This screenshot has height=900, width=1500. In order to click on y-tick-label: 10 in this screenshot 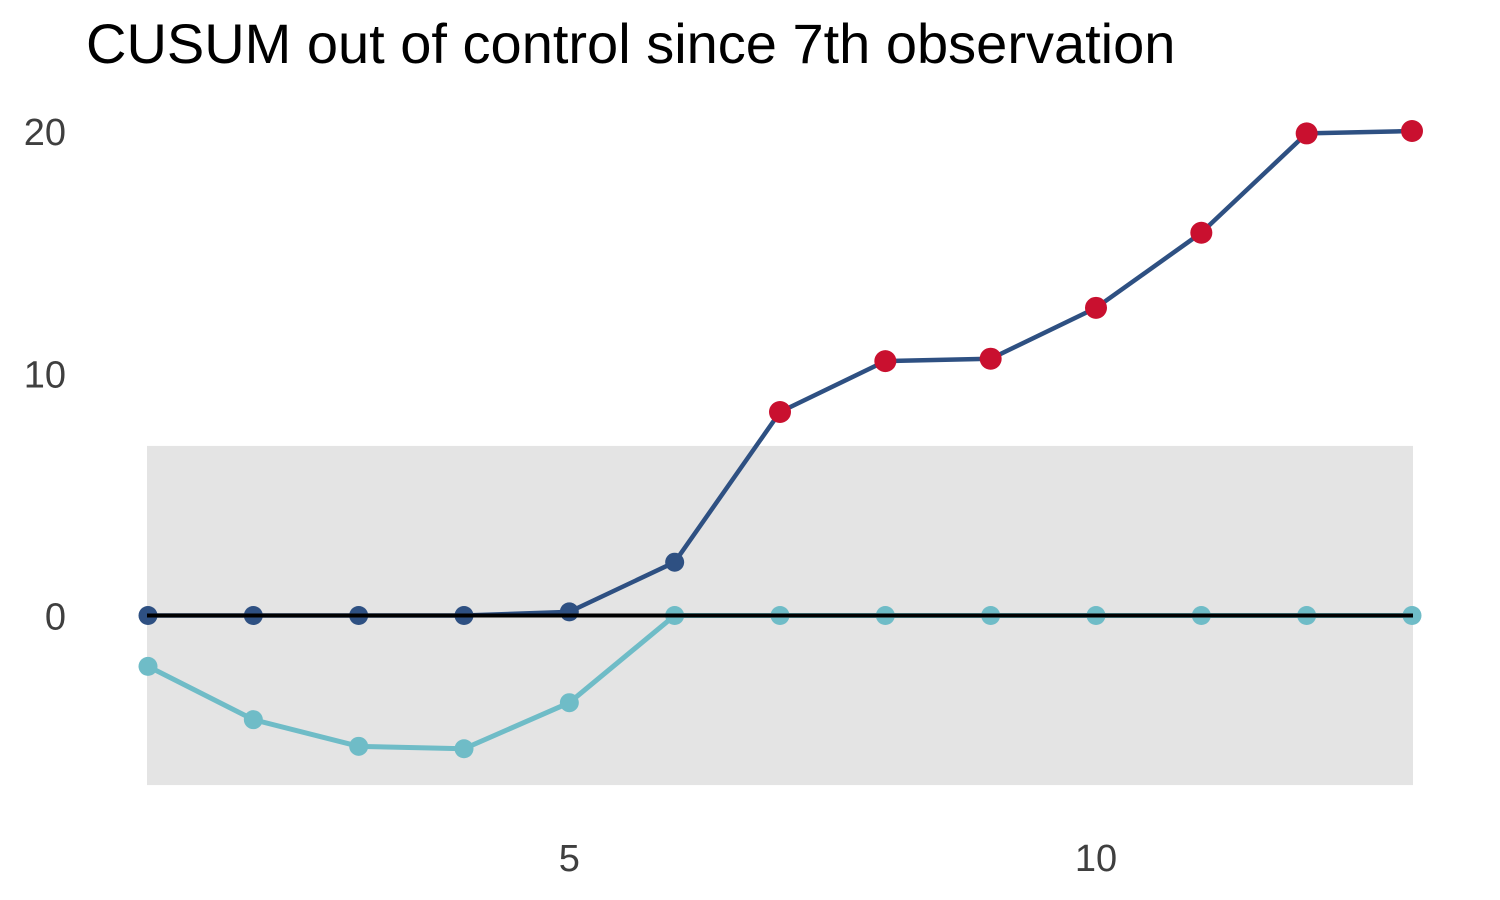, I will do `click(45, 375)`.